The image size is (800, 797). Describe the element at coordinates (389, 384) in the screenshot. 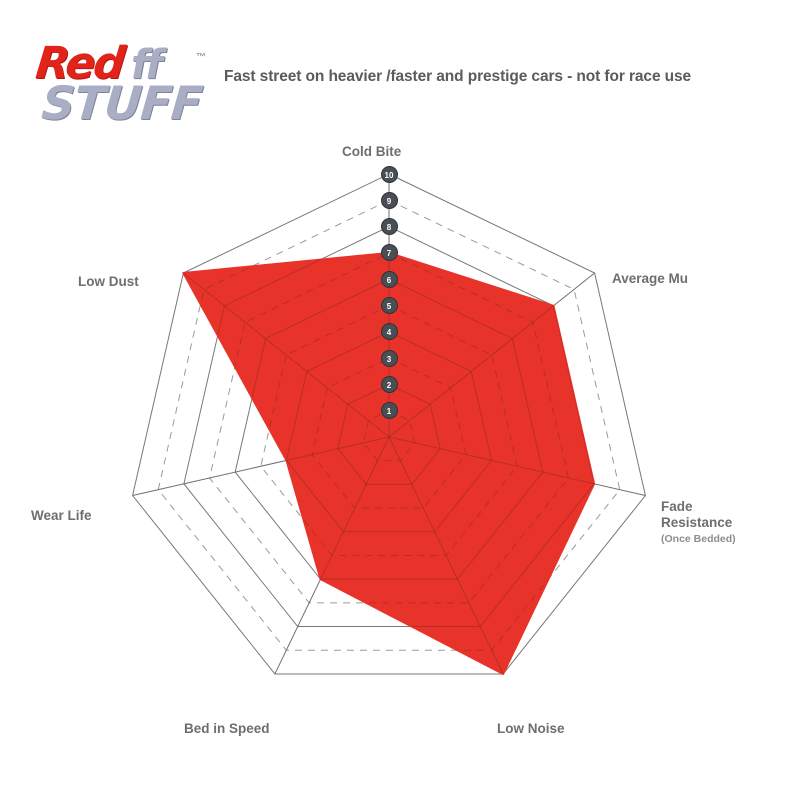

I see `radial-tick-2: 2` at that location.